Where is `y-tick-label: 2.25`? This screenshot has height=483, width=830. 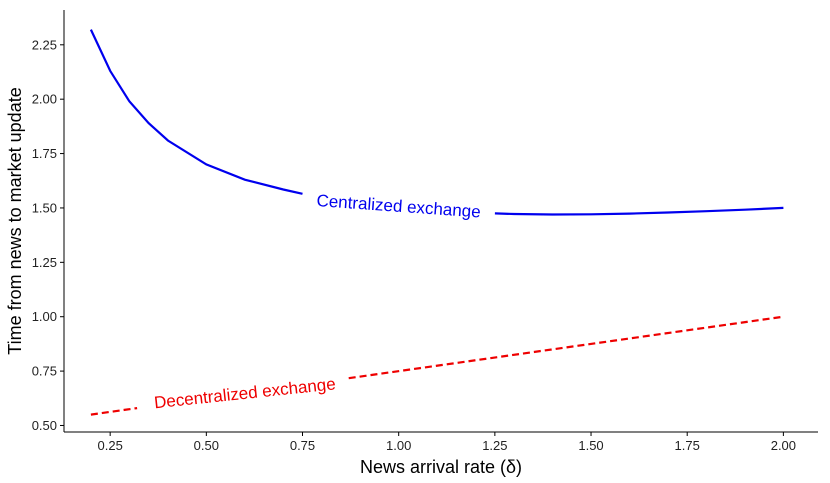 y-tick-label: 2.25 is located at coordinates (44, 44).